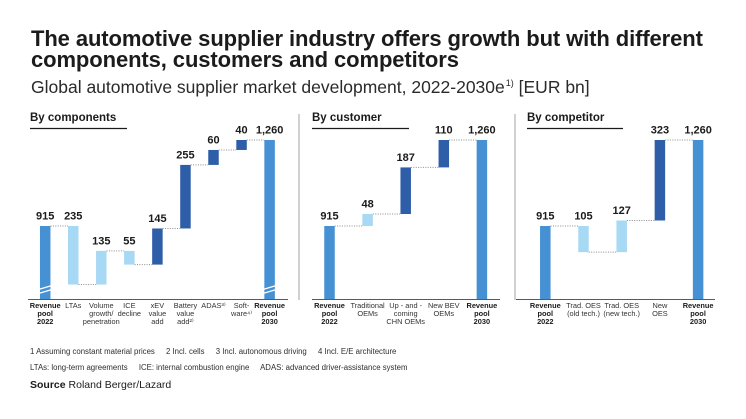 This screenshot has width=746, height=419. What do you see at coordinates (157, 219) in the screenshot?
I see `value-label: 145` at bounding box center [157, 219].